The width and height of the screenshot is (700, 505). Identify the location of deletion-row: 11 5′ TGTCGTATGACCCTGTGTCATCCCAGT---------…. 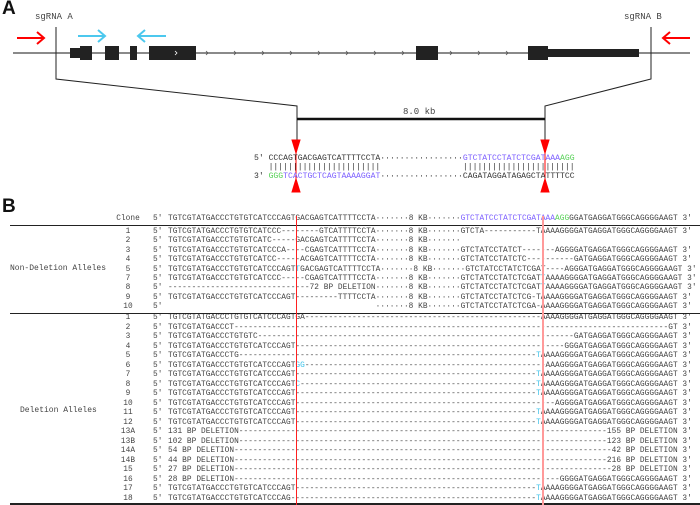
(350, 413).